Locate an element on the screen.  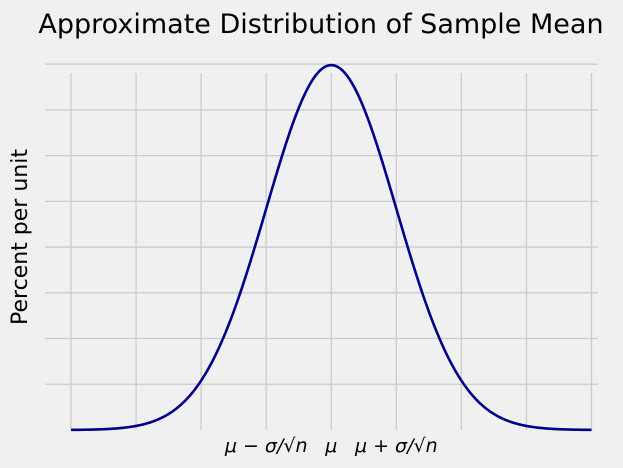
chart-title: Approximate Distribution of Sample Mean is located at coordinates (320, 24).